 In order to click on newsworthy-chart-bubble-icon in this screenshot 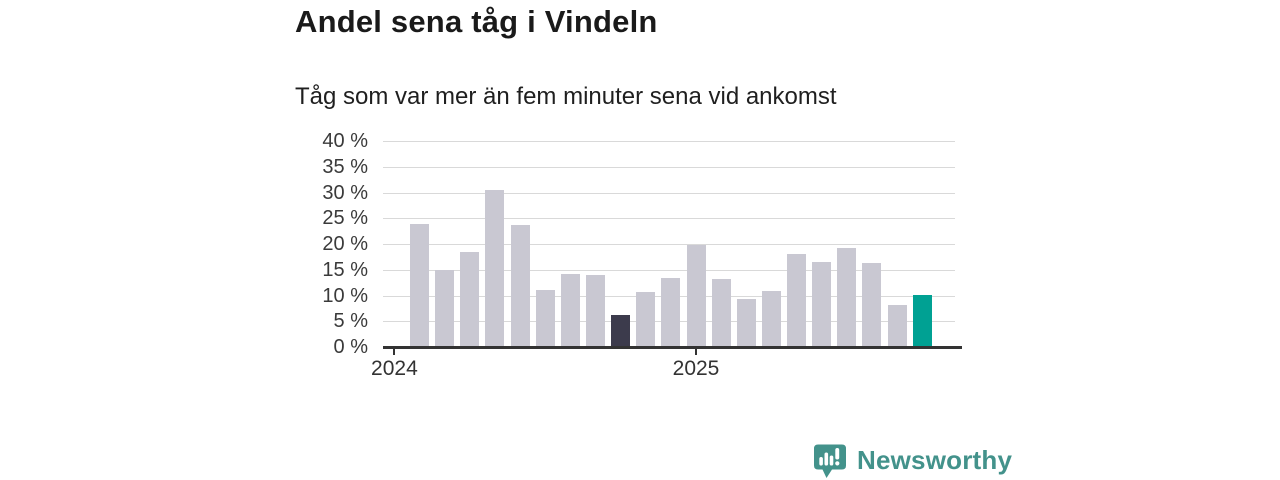, I will do `click(830, 461)`.